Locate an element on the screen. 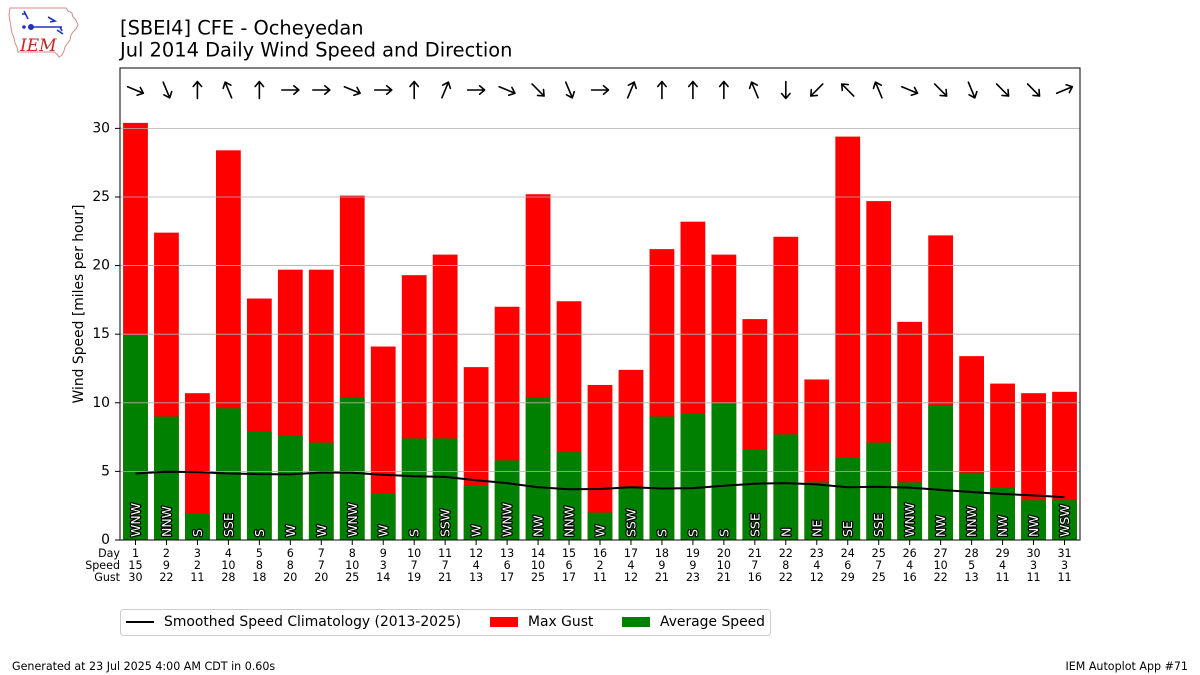  direction-label: SSE is located at coordinates (878, 525).